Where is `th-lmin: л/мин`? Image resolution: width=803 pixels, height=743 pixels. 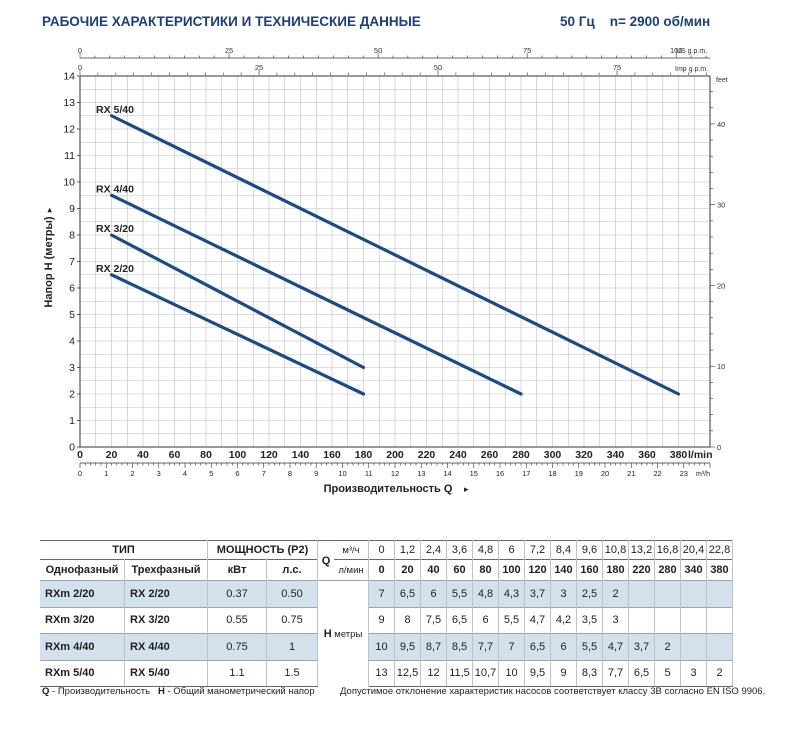 th-lmin: л/мин is located at coordinates (351, 570).